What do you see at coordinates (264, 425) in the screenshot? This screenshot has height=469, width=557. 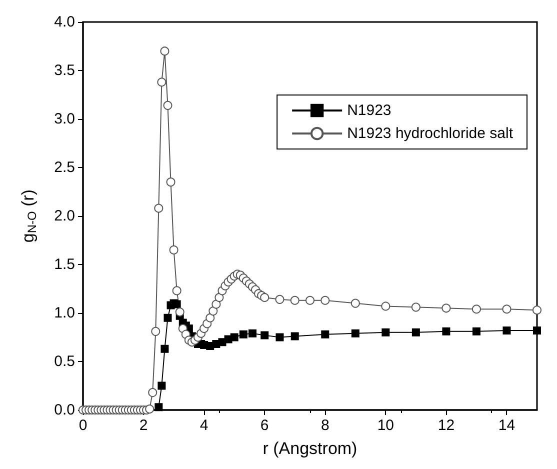 I see `x-tick-label: 6` at bounding box center [264, 425].